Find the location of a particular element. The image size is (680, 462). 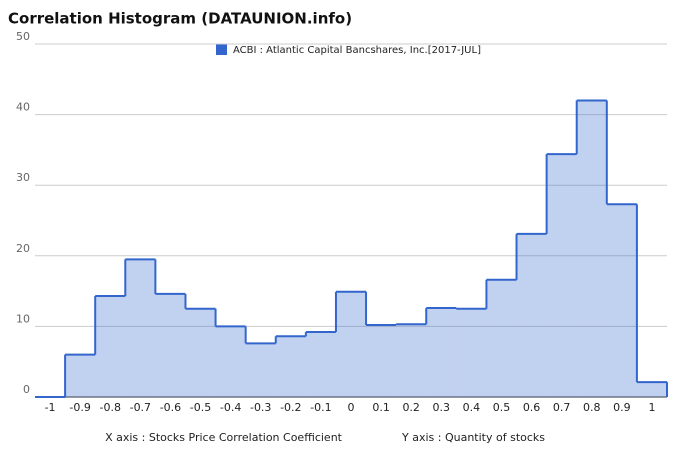

x-tick-label: -0.9 is located at coordinates (79, 407).